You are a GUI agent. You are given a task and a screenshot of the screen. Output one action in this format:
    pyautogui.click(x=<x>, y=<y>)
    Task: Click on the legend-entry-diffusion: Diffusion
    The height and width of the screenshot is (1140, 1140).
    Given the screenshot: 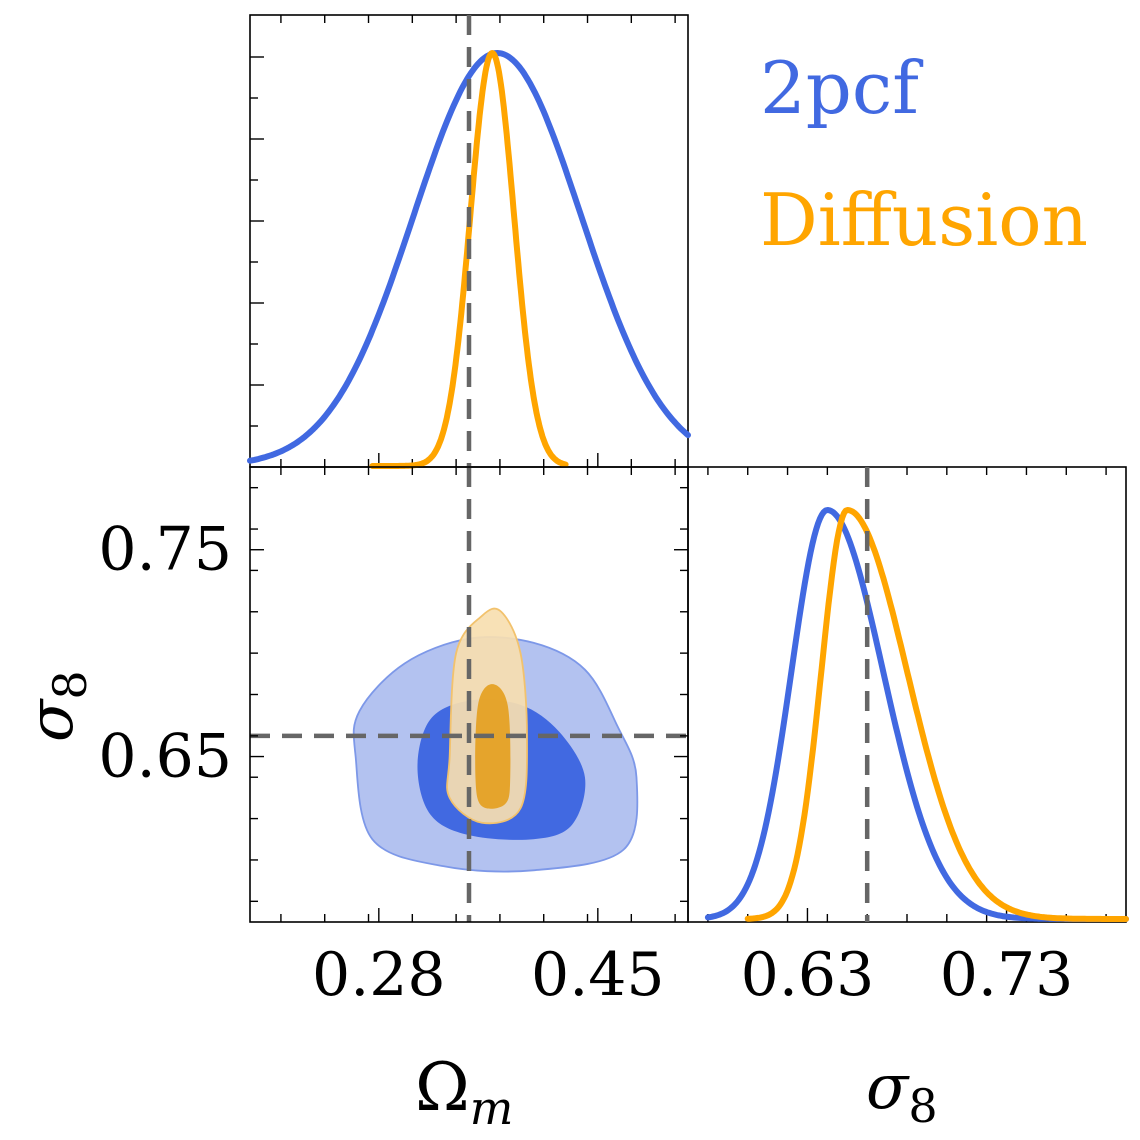 What is the action you would take?
    pyautogui.click(x=924, y=220)
    